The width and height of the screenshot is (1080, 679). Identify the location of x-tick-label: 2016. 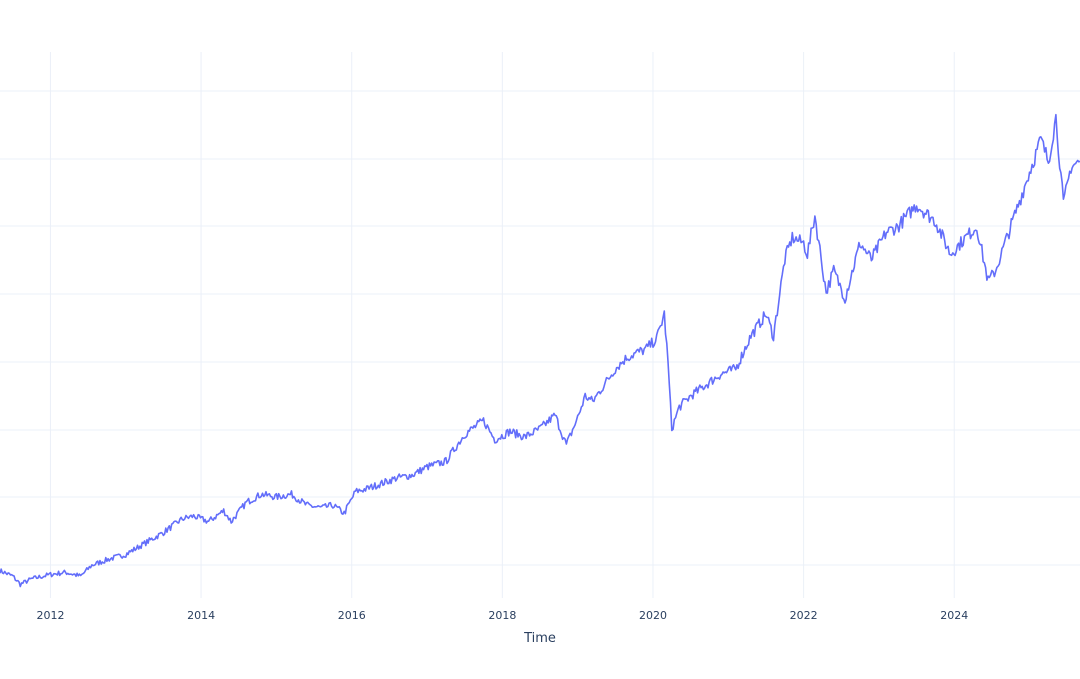
(352, 615).